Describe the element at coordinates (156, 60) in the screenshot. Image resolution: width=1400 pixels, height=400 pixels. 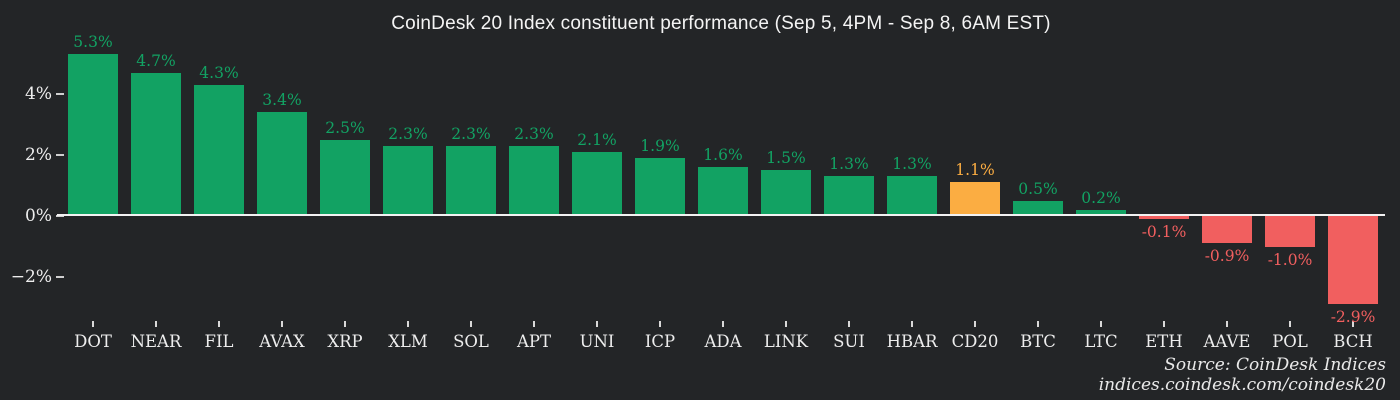
I see `value-label-NEAR: 4.7%` at that location.